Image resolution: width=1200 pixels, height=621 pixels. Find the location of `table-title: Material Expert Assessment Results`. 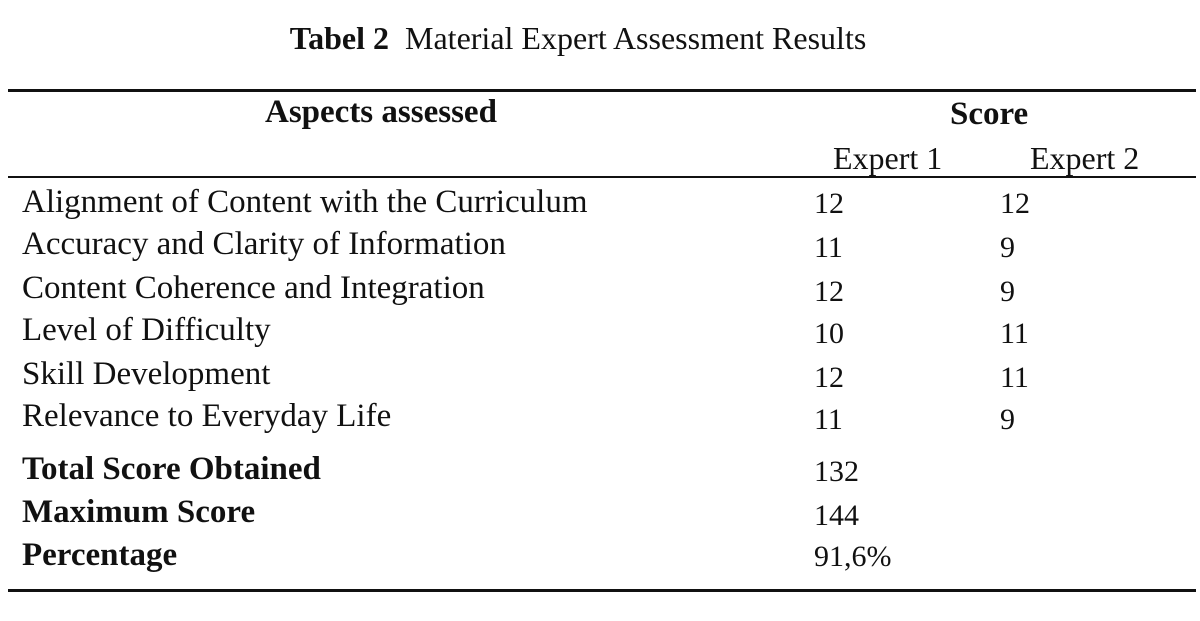

table-title: Material Expert Assessment Results is located at coordinates (636, 38).